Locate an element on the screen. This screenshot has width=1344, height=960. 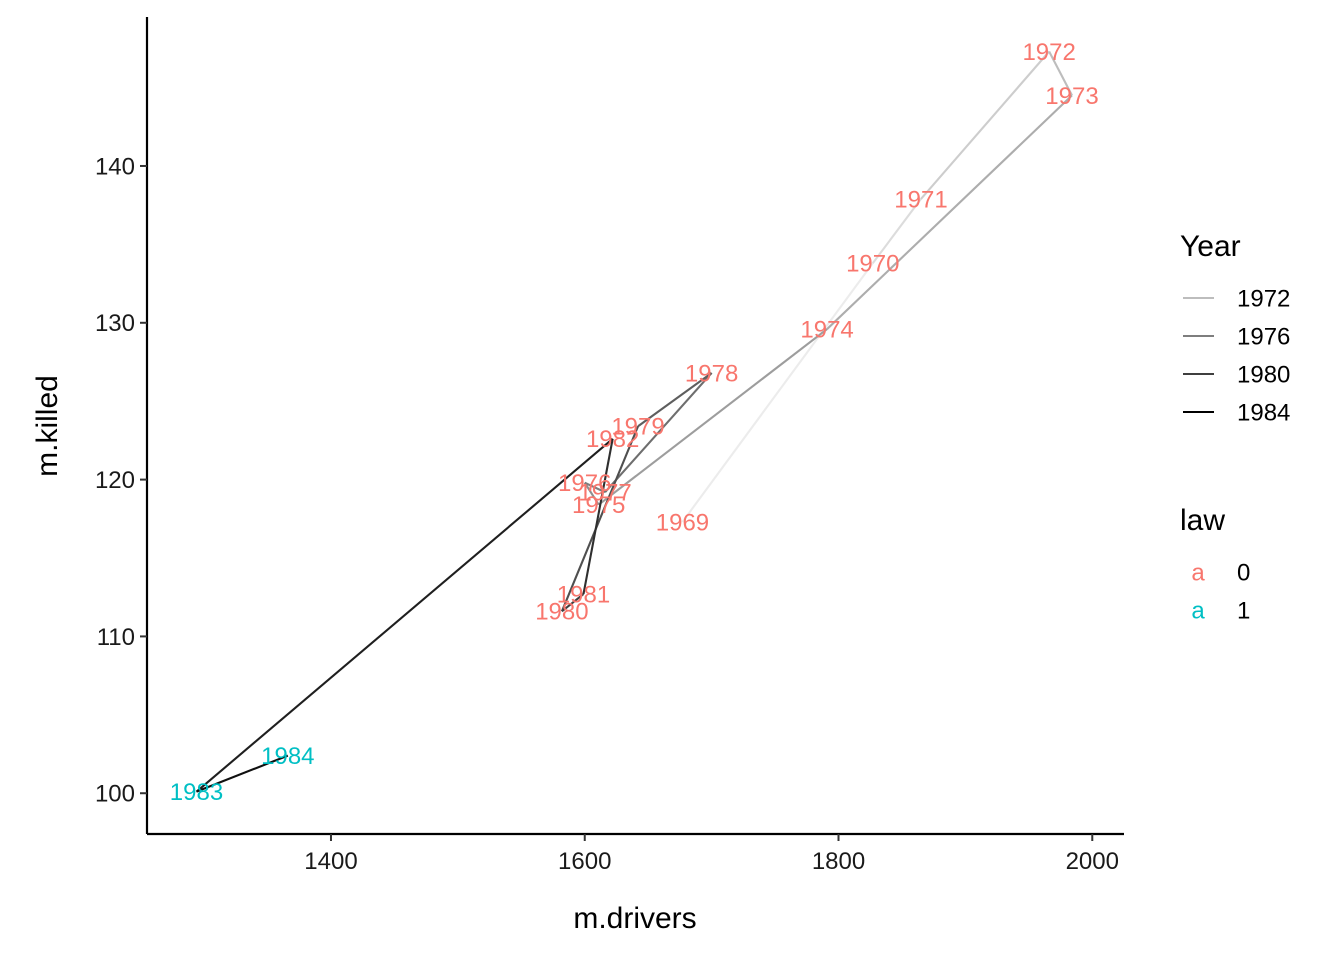
y-ticks: 100 110 120 130 140 is located at coordinates (121, 480).